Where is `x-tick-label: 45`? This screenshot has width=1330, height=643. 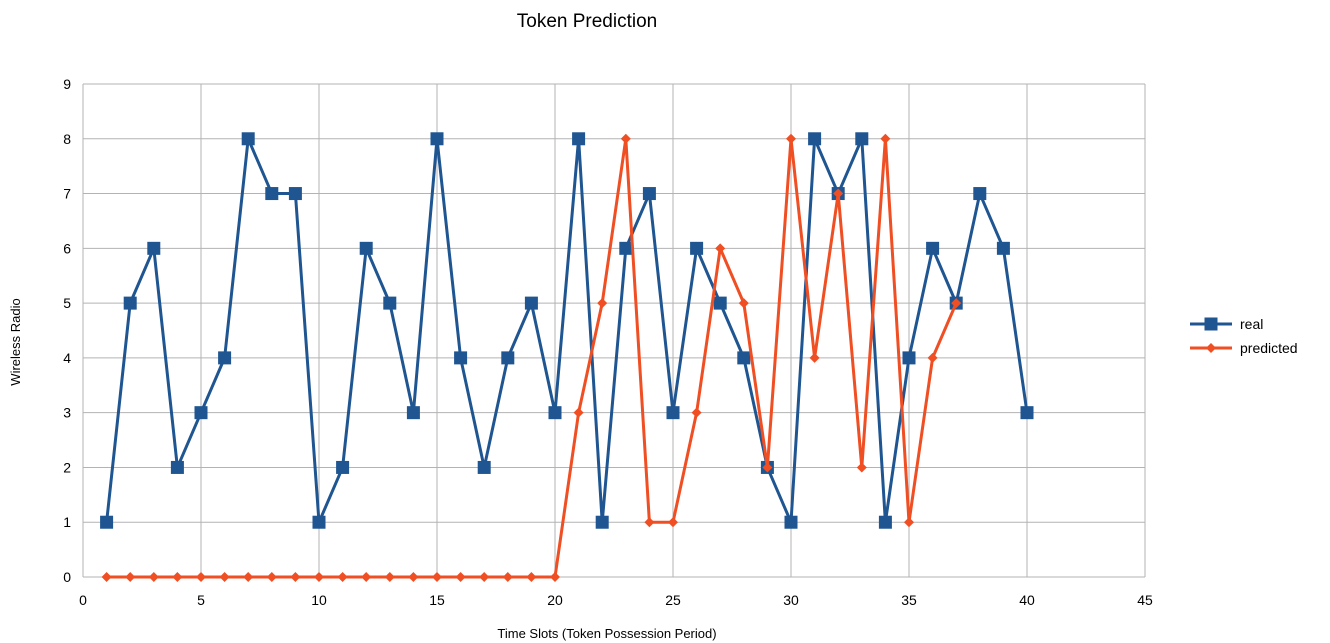
x-tick-label: 45 is located at coordinates (1145, 600).